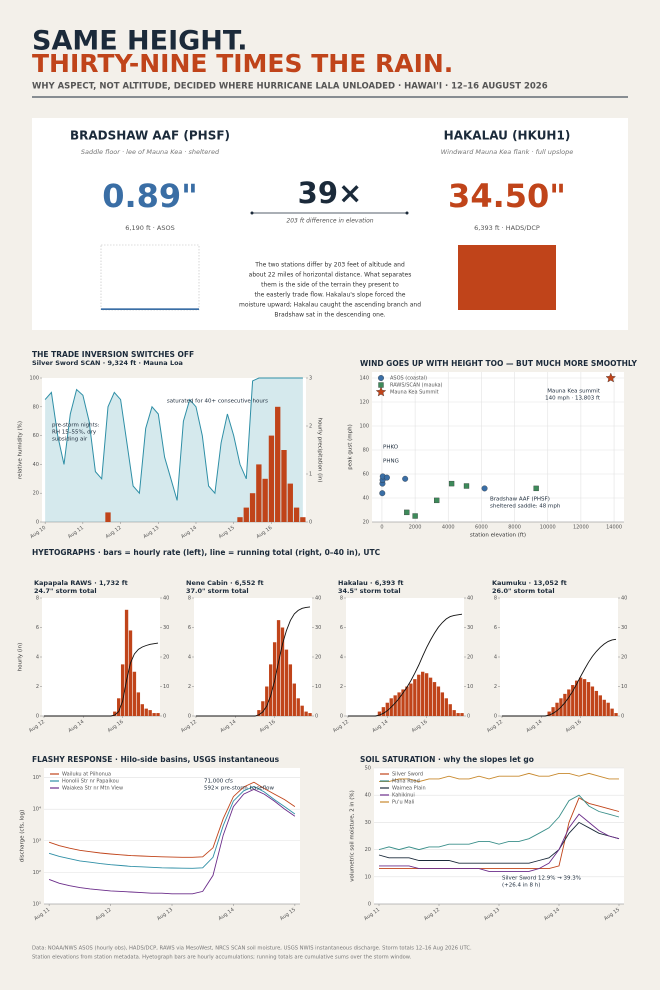 The width and height of the screenshot is (660, 990). Describe the element at coordinates (403, 796) in the screenshot. I see `legend-label: Kahikinui` at that location.